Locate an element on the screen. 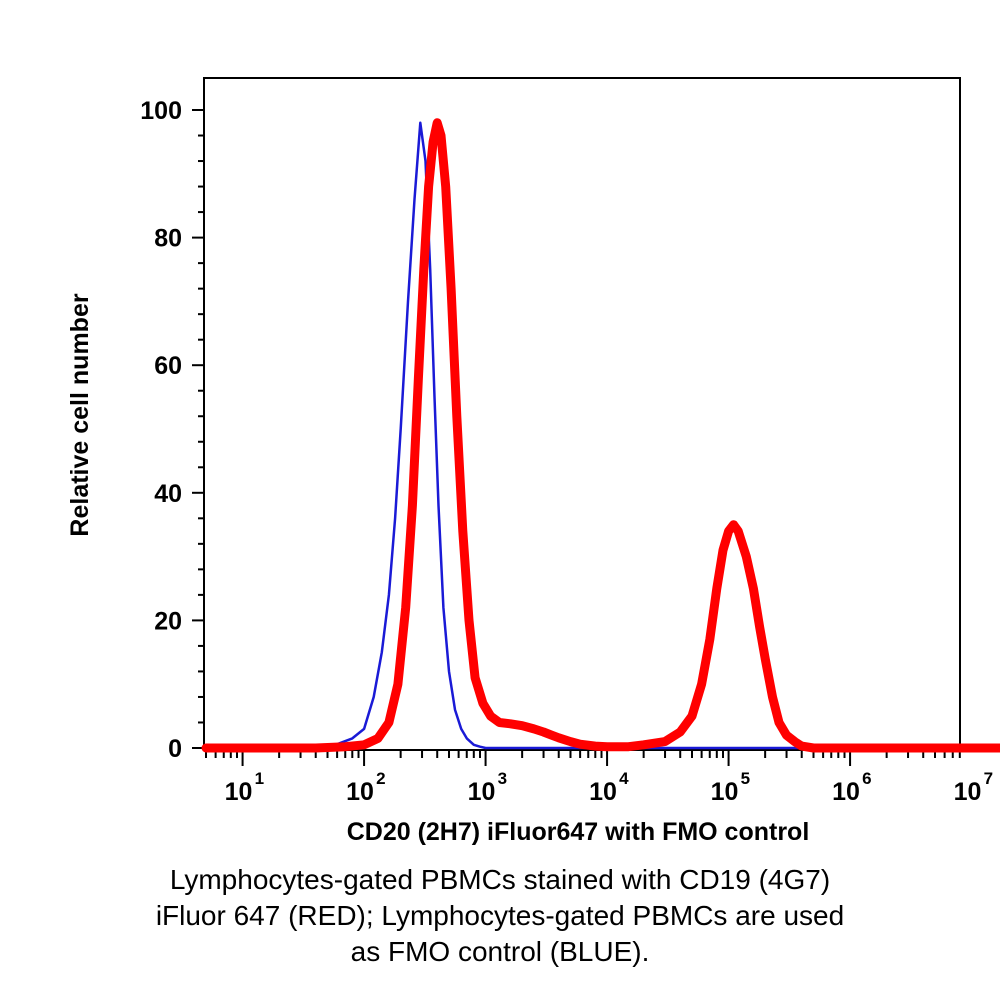  x-tick-exponent: 3 is located at coordinates (502, 778).